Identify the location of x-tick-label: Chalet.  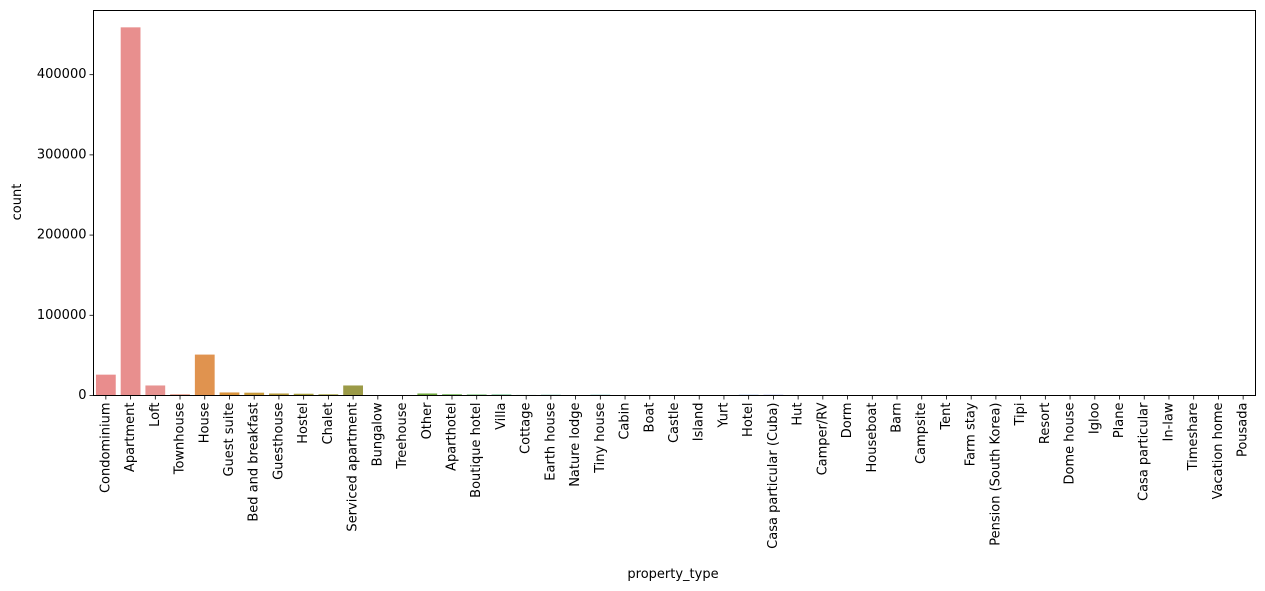
(328, 424).